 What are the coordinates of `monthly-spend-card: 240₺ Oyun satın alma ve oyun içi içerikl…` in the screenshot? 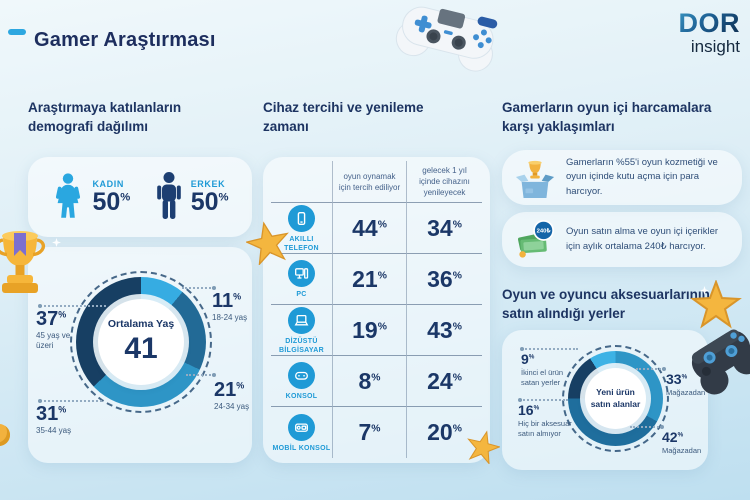 It's located at (622, 239).